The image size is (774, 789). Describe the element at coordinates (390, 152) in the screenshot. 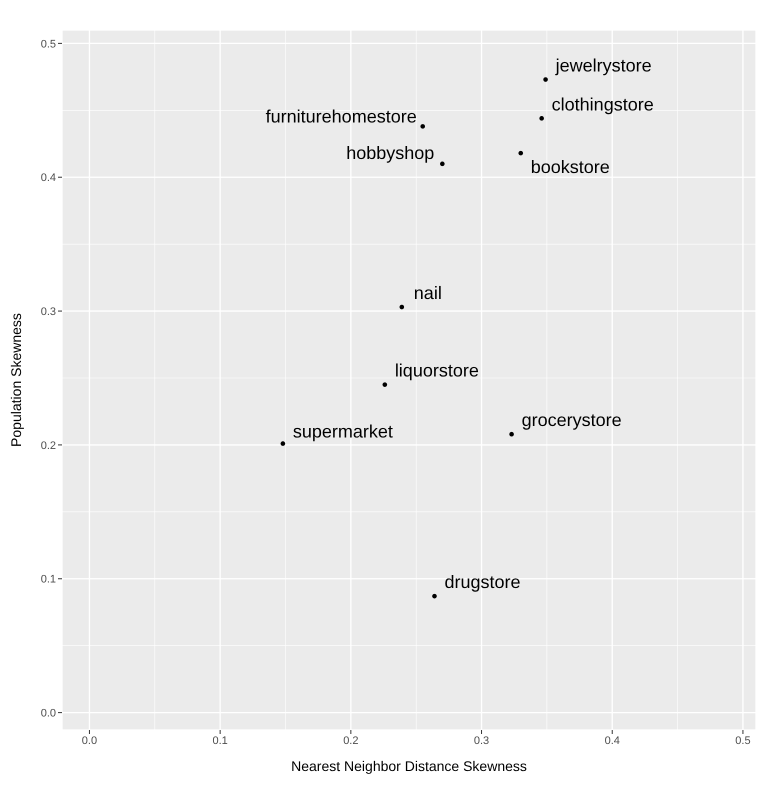

I see `annotation: hobbyshop` at that location.